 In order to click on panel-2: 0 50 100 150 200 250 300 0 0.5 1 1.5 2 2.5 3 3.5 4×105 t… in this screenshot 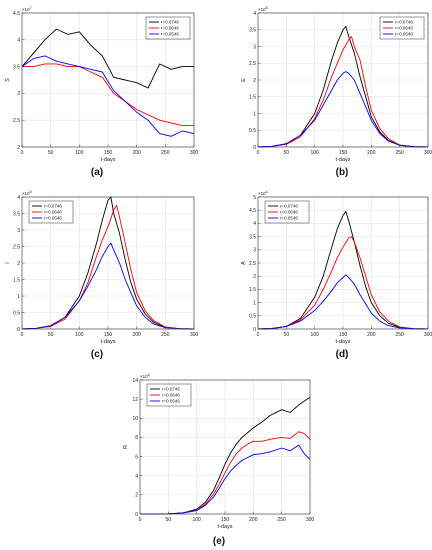, I will do `click(101, 275)`.